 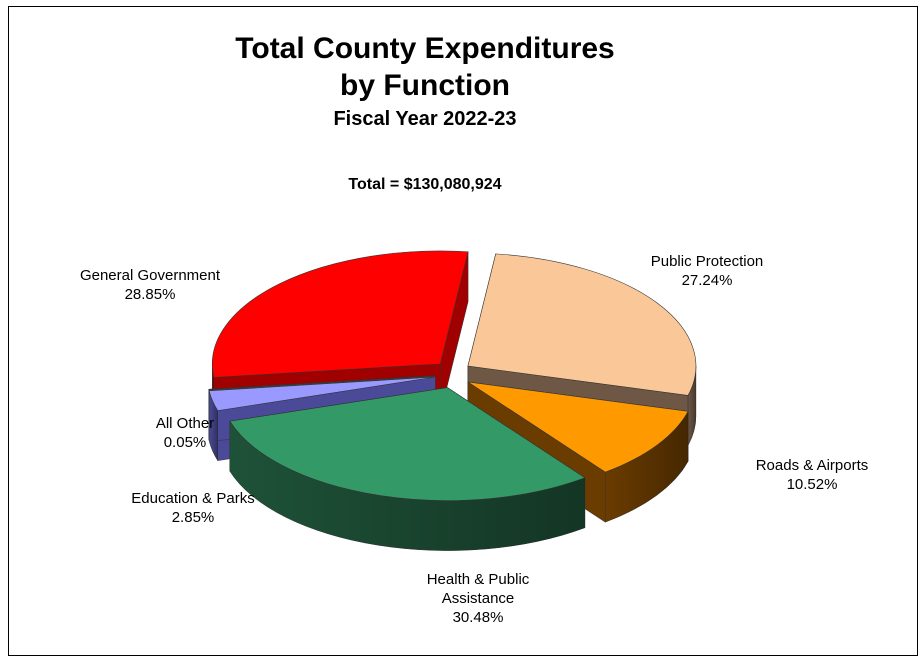 What do you see at coordinates (185, 442) in the screenshot?
I see `slice-label-4-line-1: 0.05%` at bounding box center [185, 442].